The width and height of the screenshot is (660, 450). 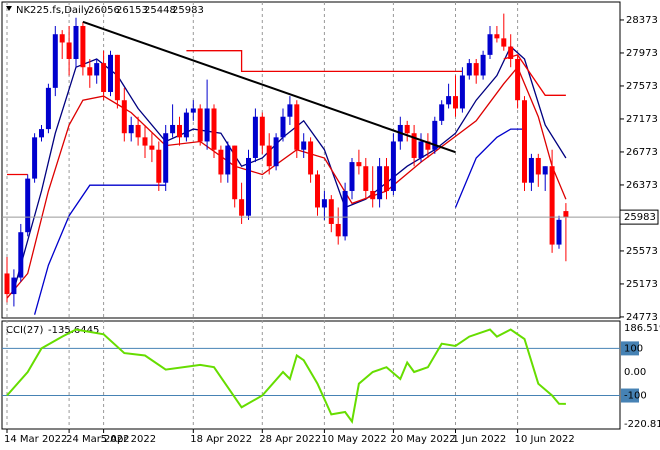 What do you see at coordinates (642, 152) in the screenshot?
I see `y-tick-label: 26773` at bounding box center [642, 152].